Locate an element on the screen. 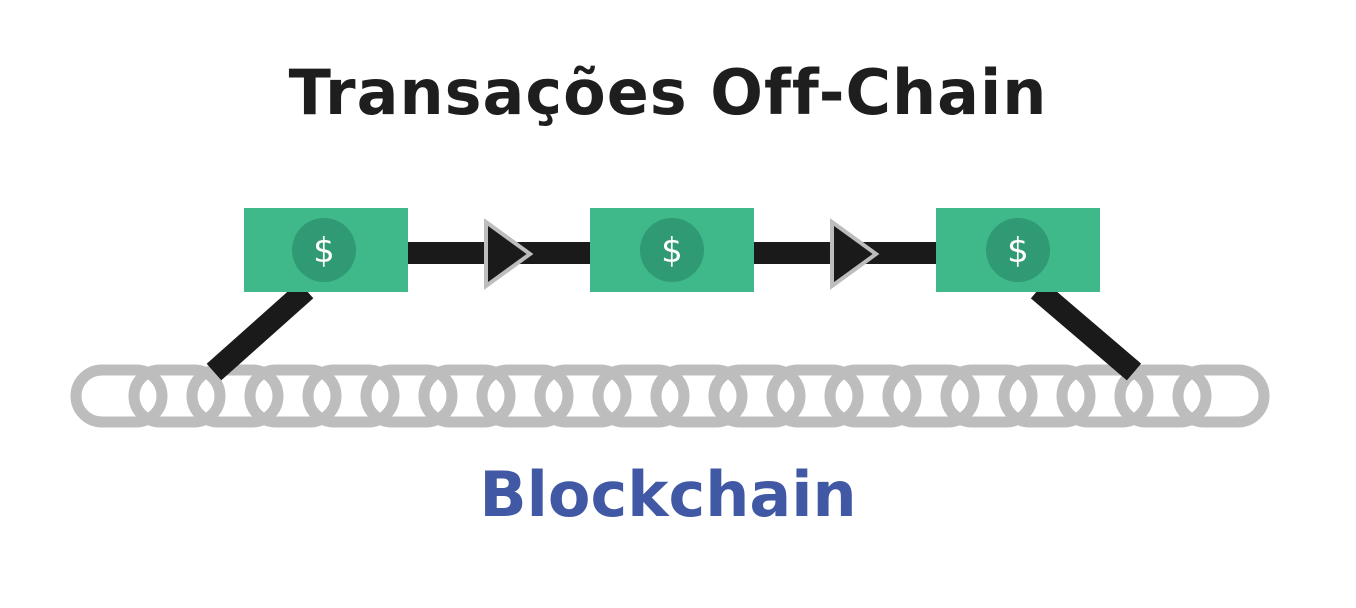 The width and height of the screenshot is (1356, 608). blockchain-chain is located at coordinates (670, 396).